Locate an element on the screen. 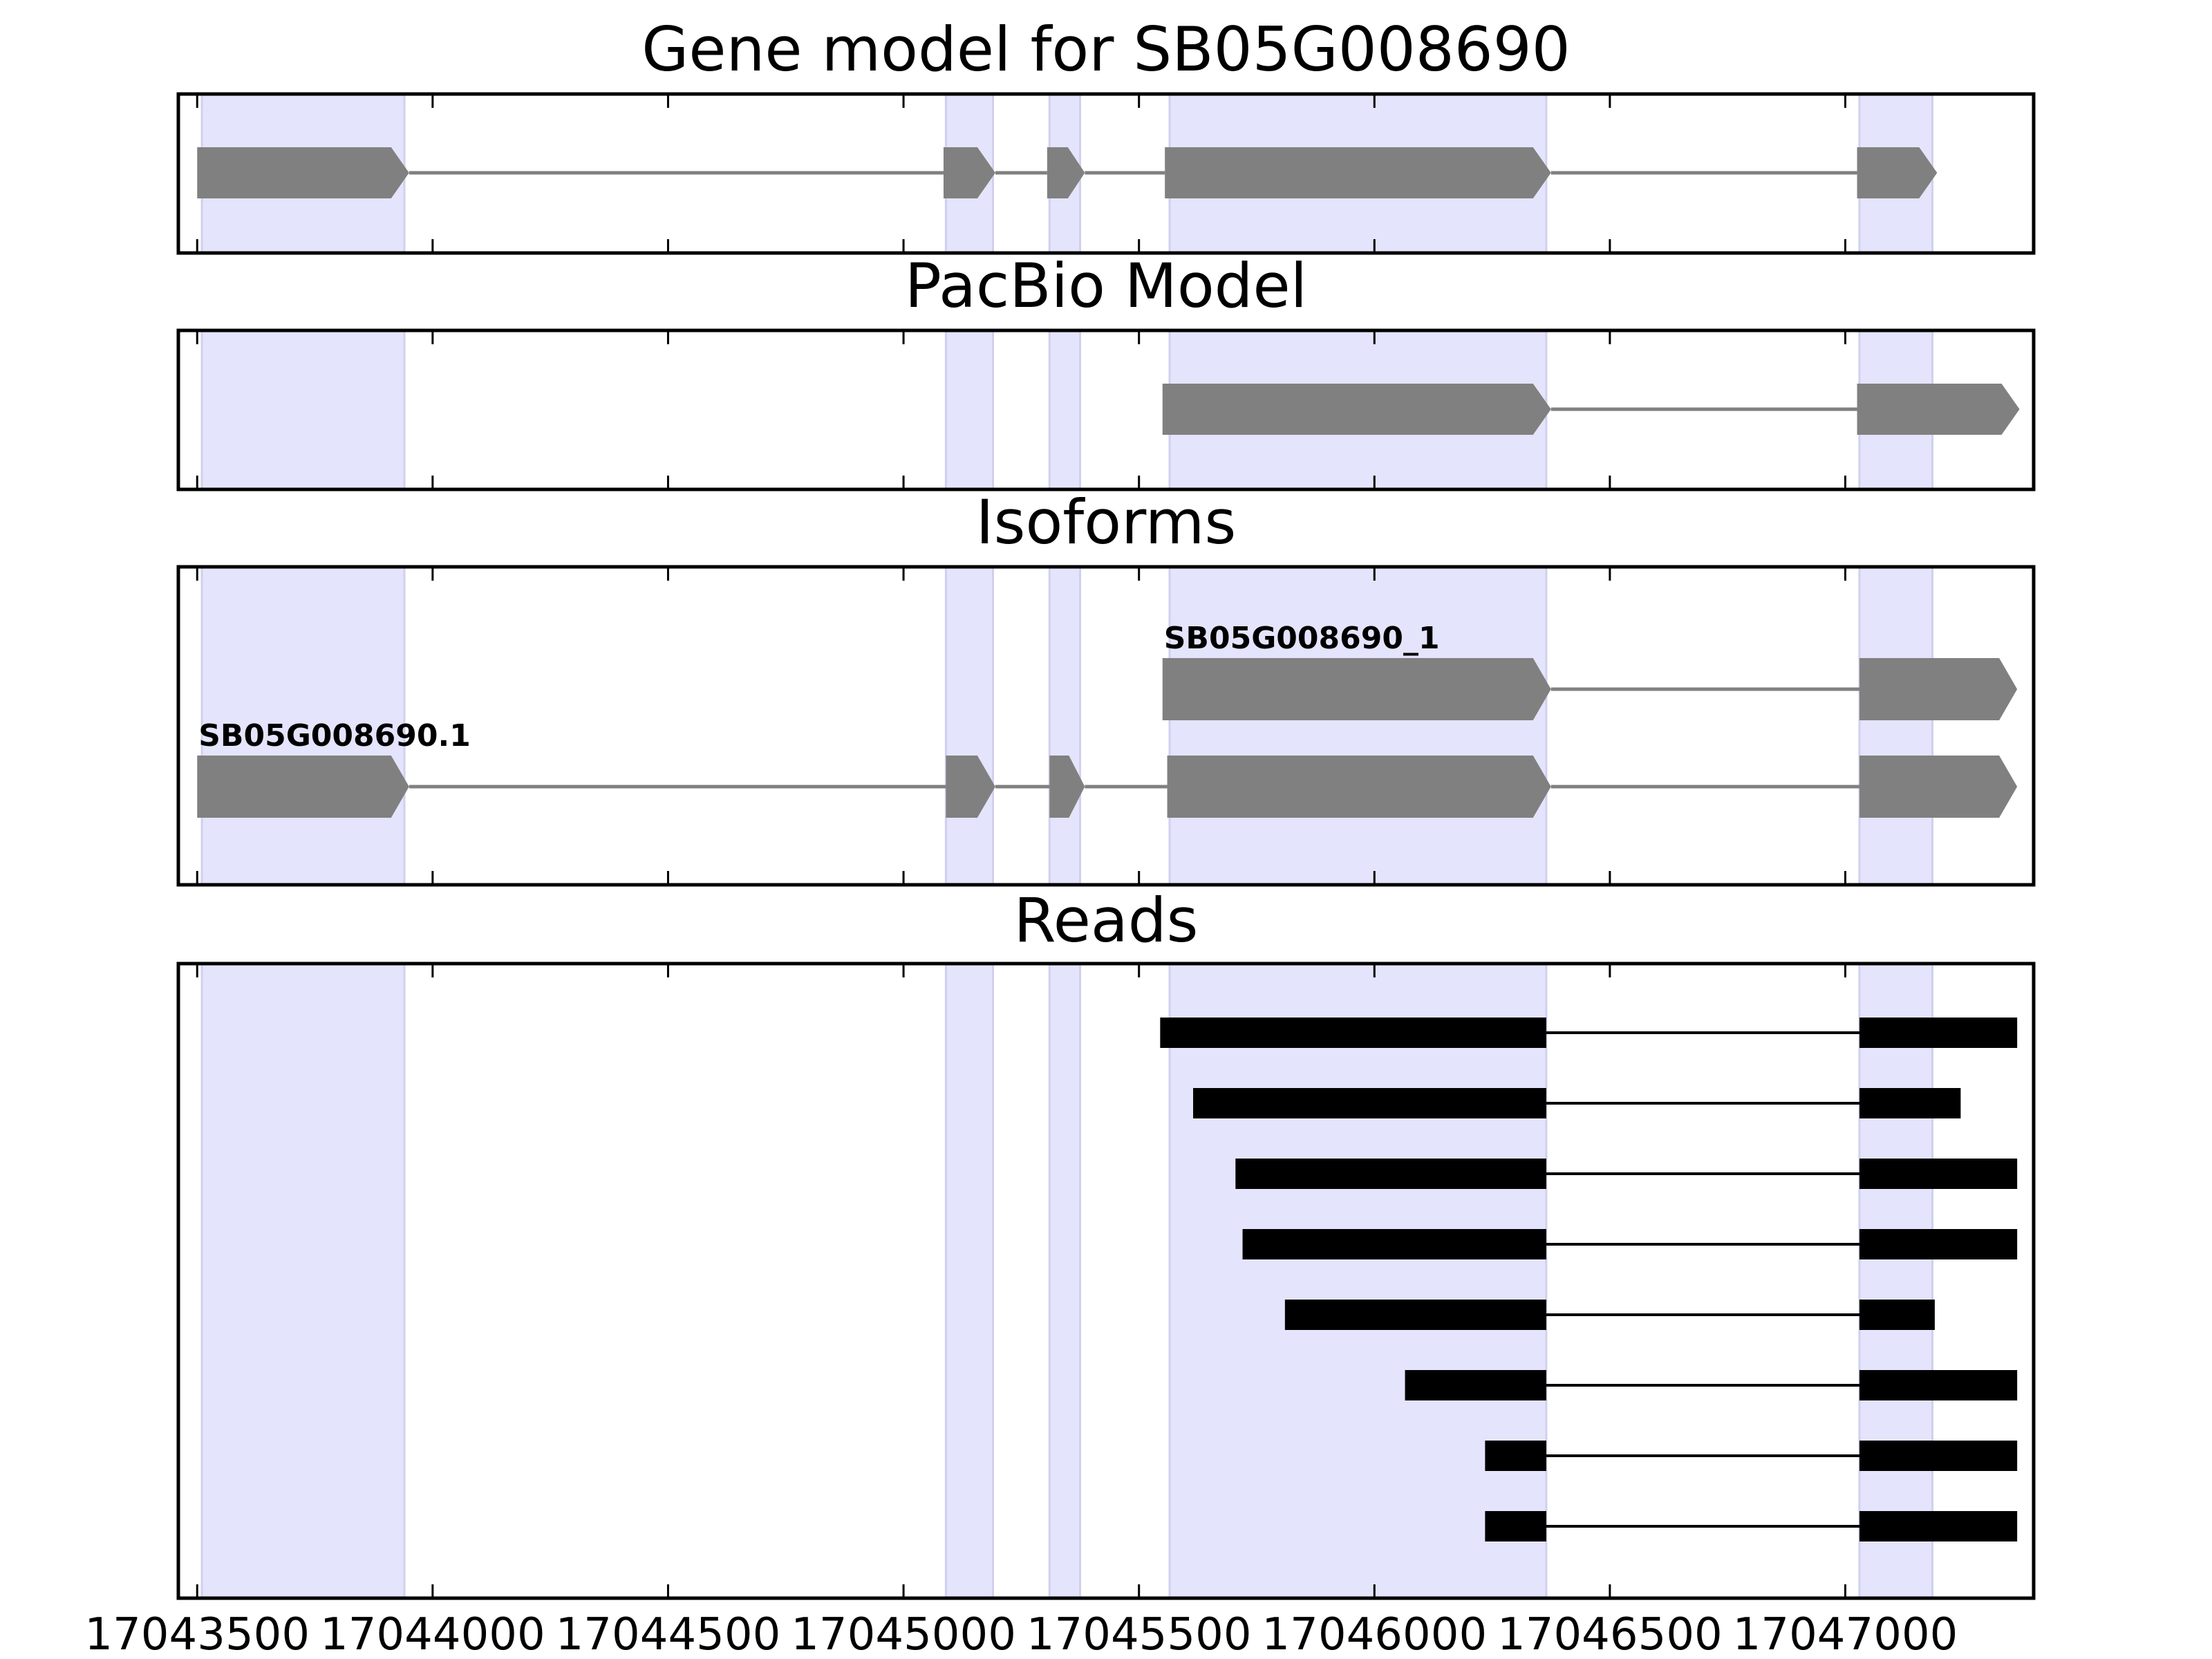 This screenshot has height=1659, width=2212. panel-gene-model: Gene model for SB05G008690 is located at coordinates (1106, 134).